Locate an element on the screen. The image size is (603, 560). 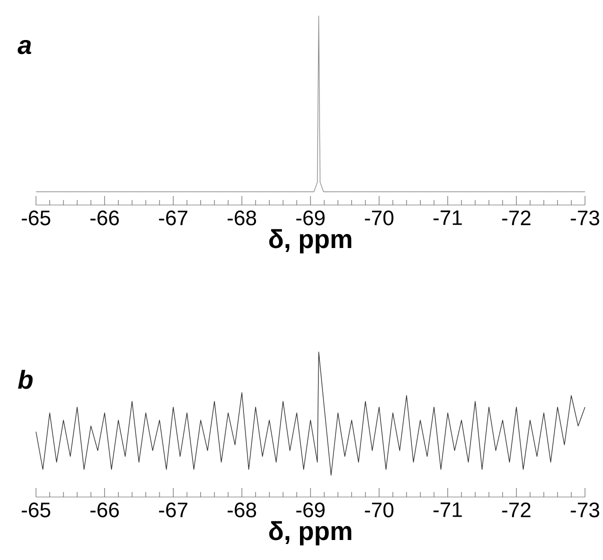
text: b is located at coordinates (25, 379).